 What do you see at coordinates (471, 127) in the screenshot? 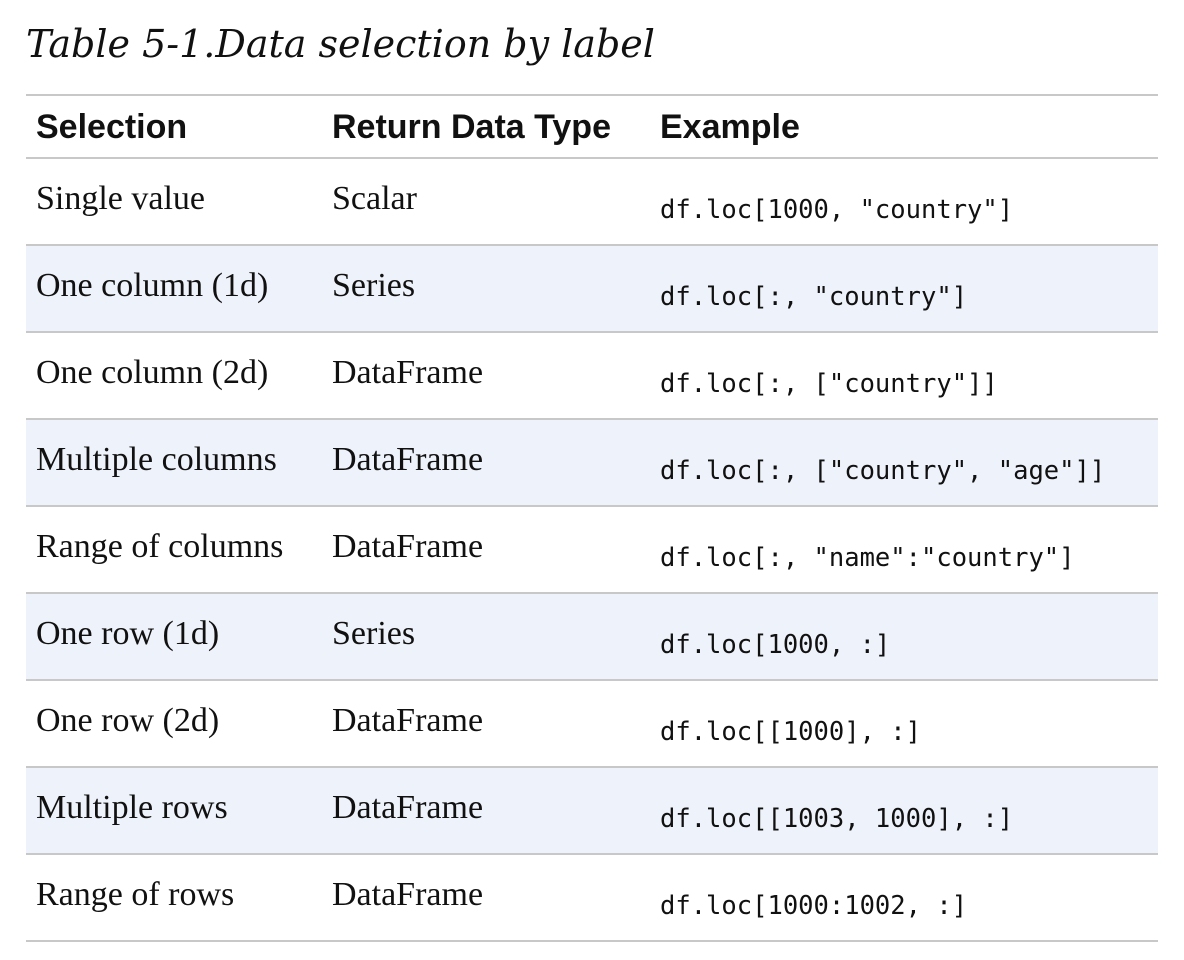
I see `header-return-data-type: Return Data Type` at bounding box center [471, 127].